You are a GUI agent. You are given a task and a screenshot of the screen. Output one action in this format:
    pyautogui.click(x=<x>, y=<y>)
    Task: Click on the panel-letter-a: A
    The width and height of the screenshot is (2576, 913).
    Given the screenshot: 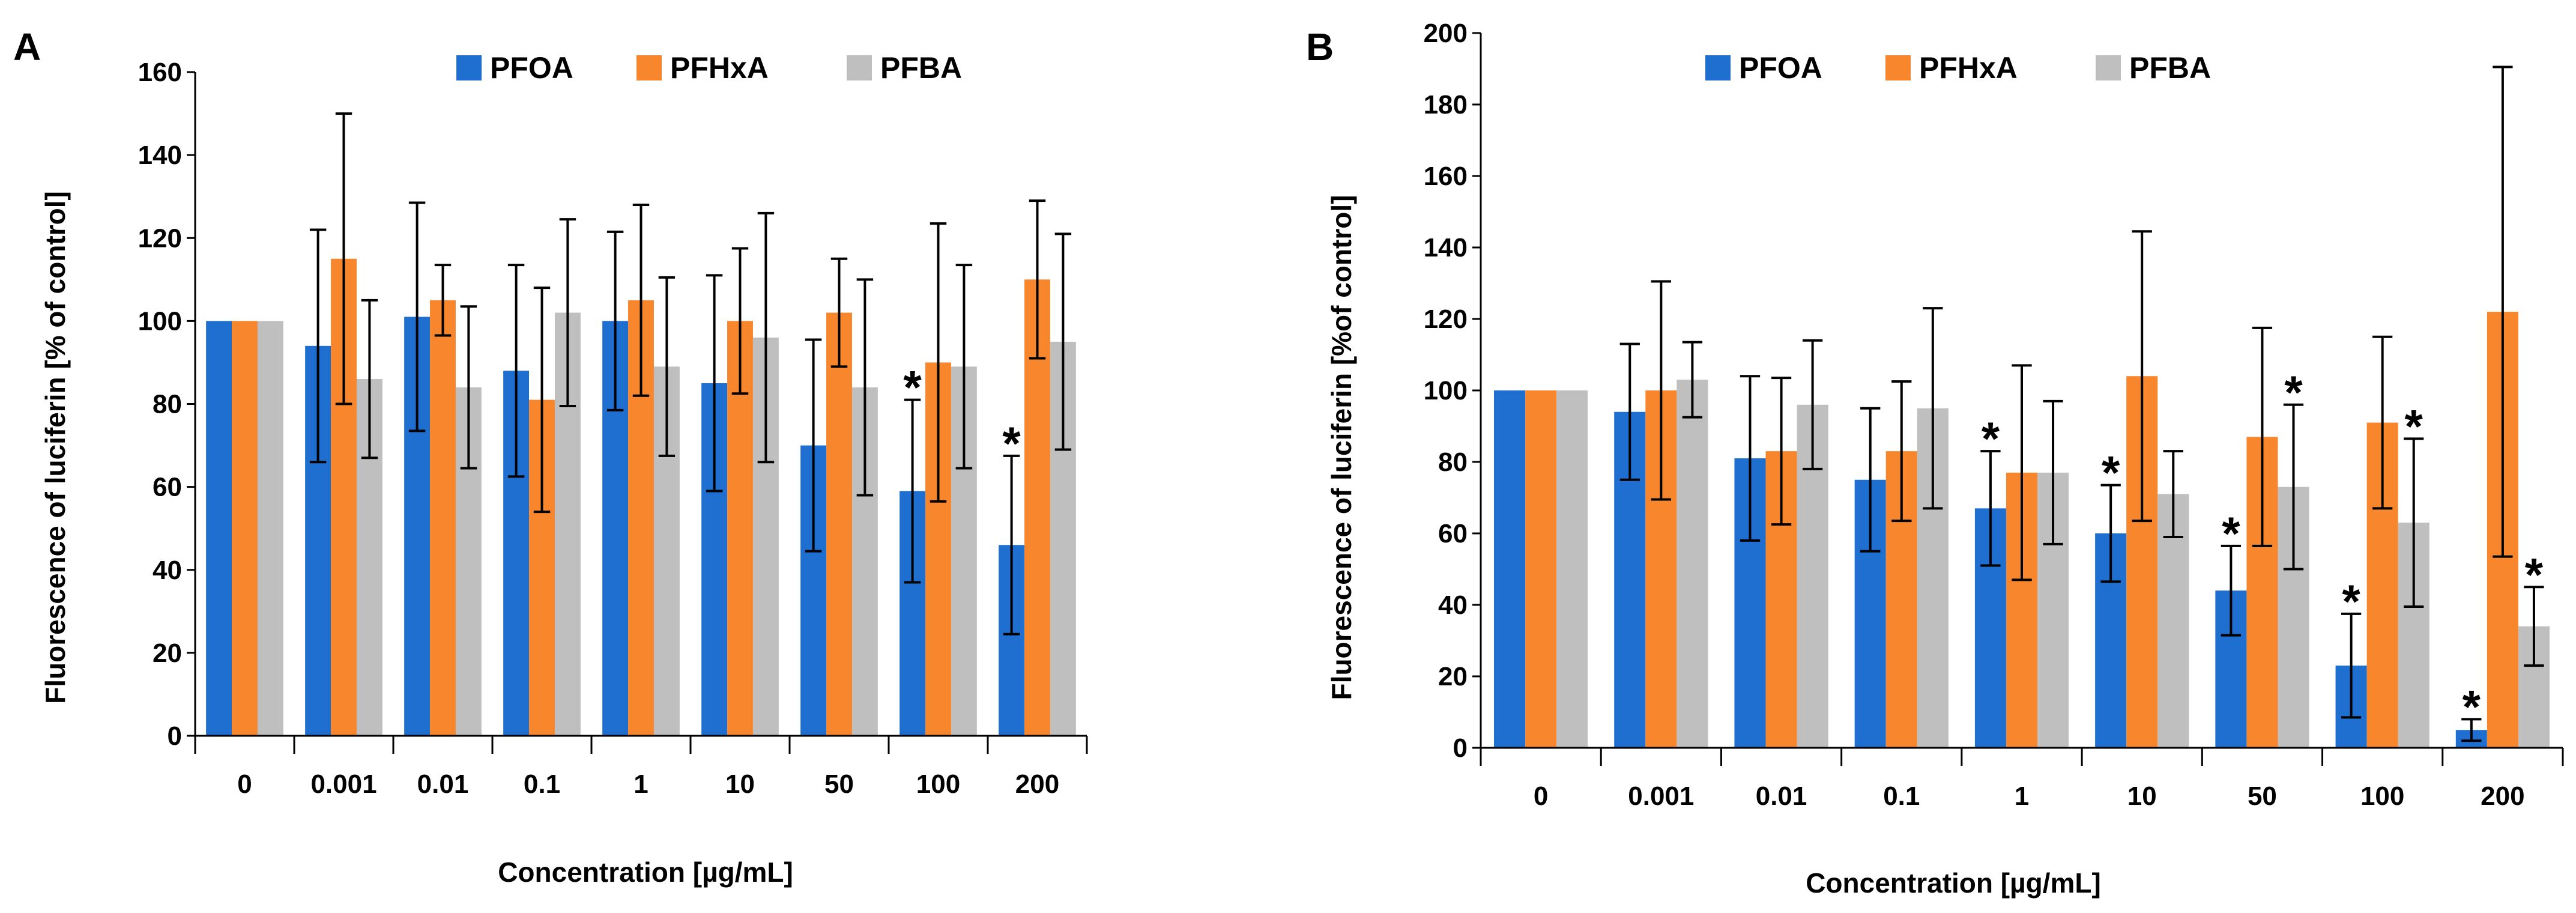 What is the action you would take?
    pyautogui.click(x=27, y=46)
    